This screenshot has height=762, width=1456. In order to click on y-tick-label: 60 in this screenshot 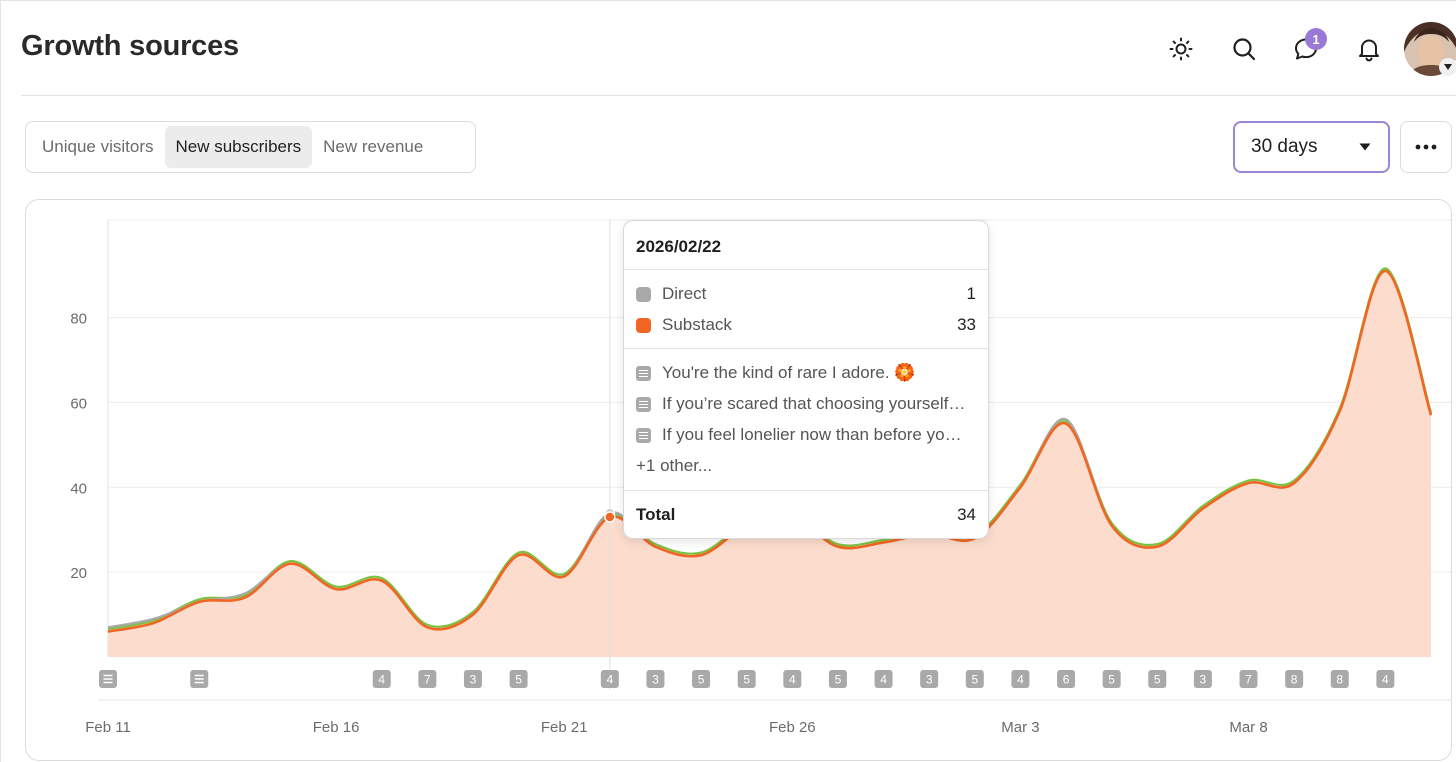, I will do `click(78, 403)`.